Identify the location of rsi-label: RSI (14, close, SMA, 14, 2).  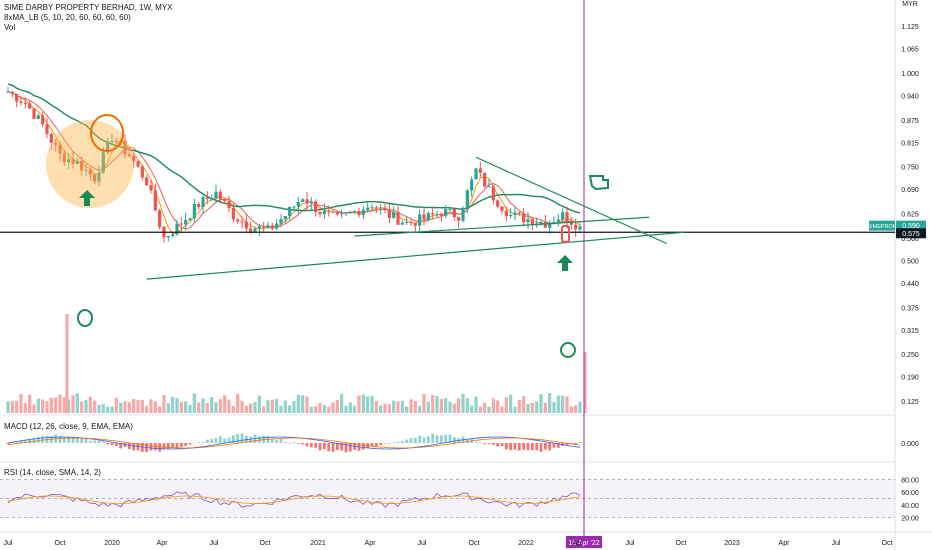
(52, 472).